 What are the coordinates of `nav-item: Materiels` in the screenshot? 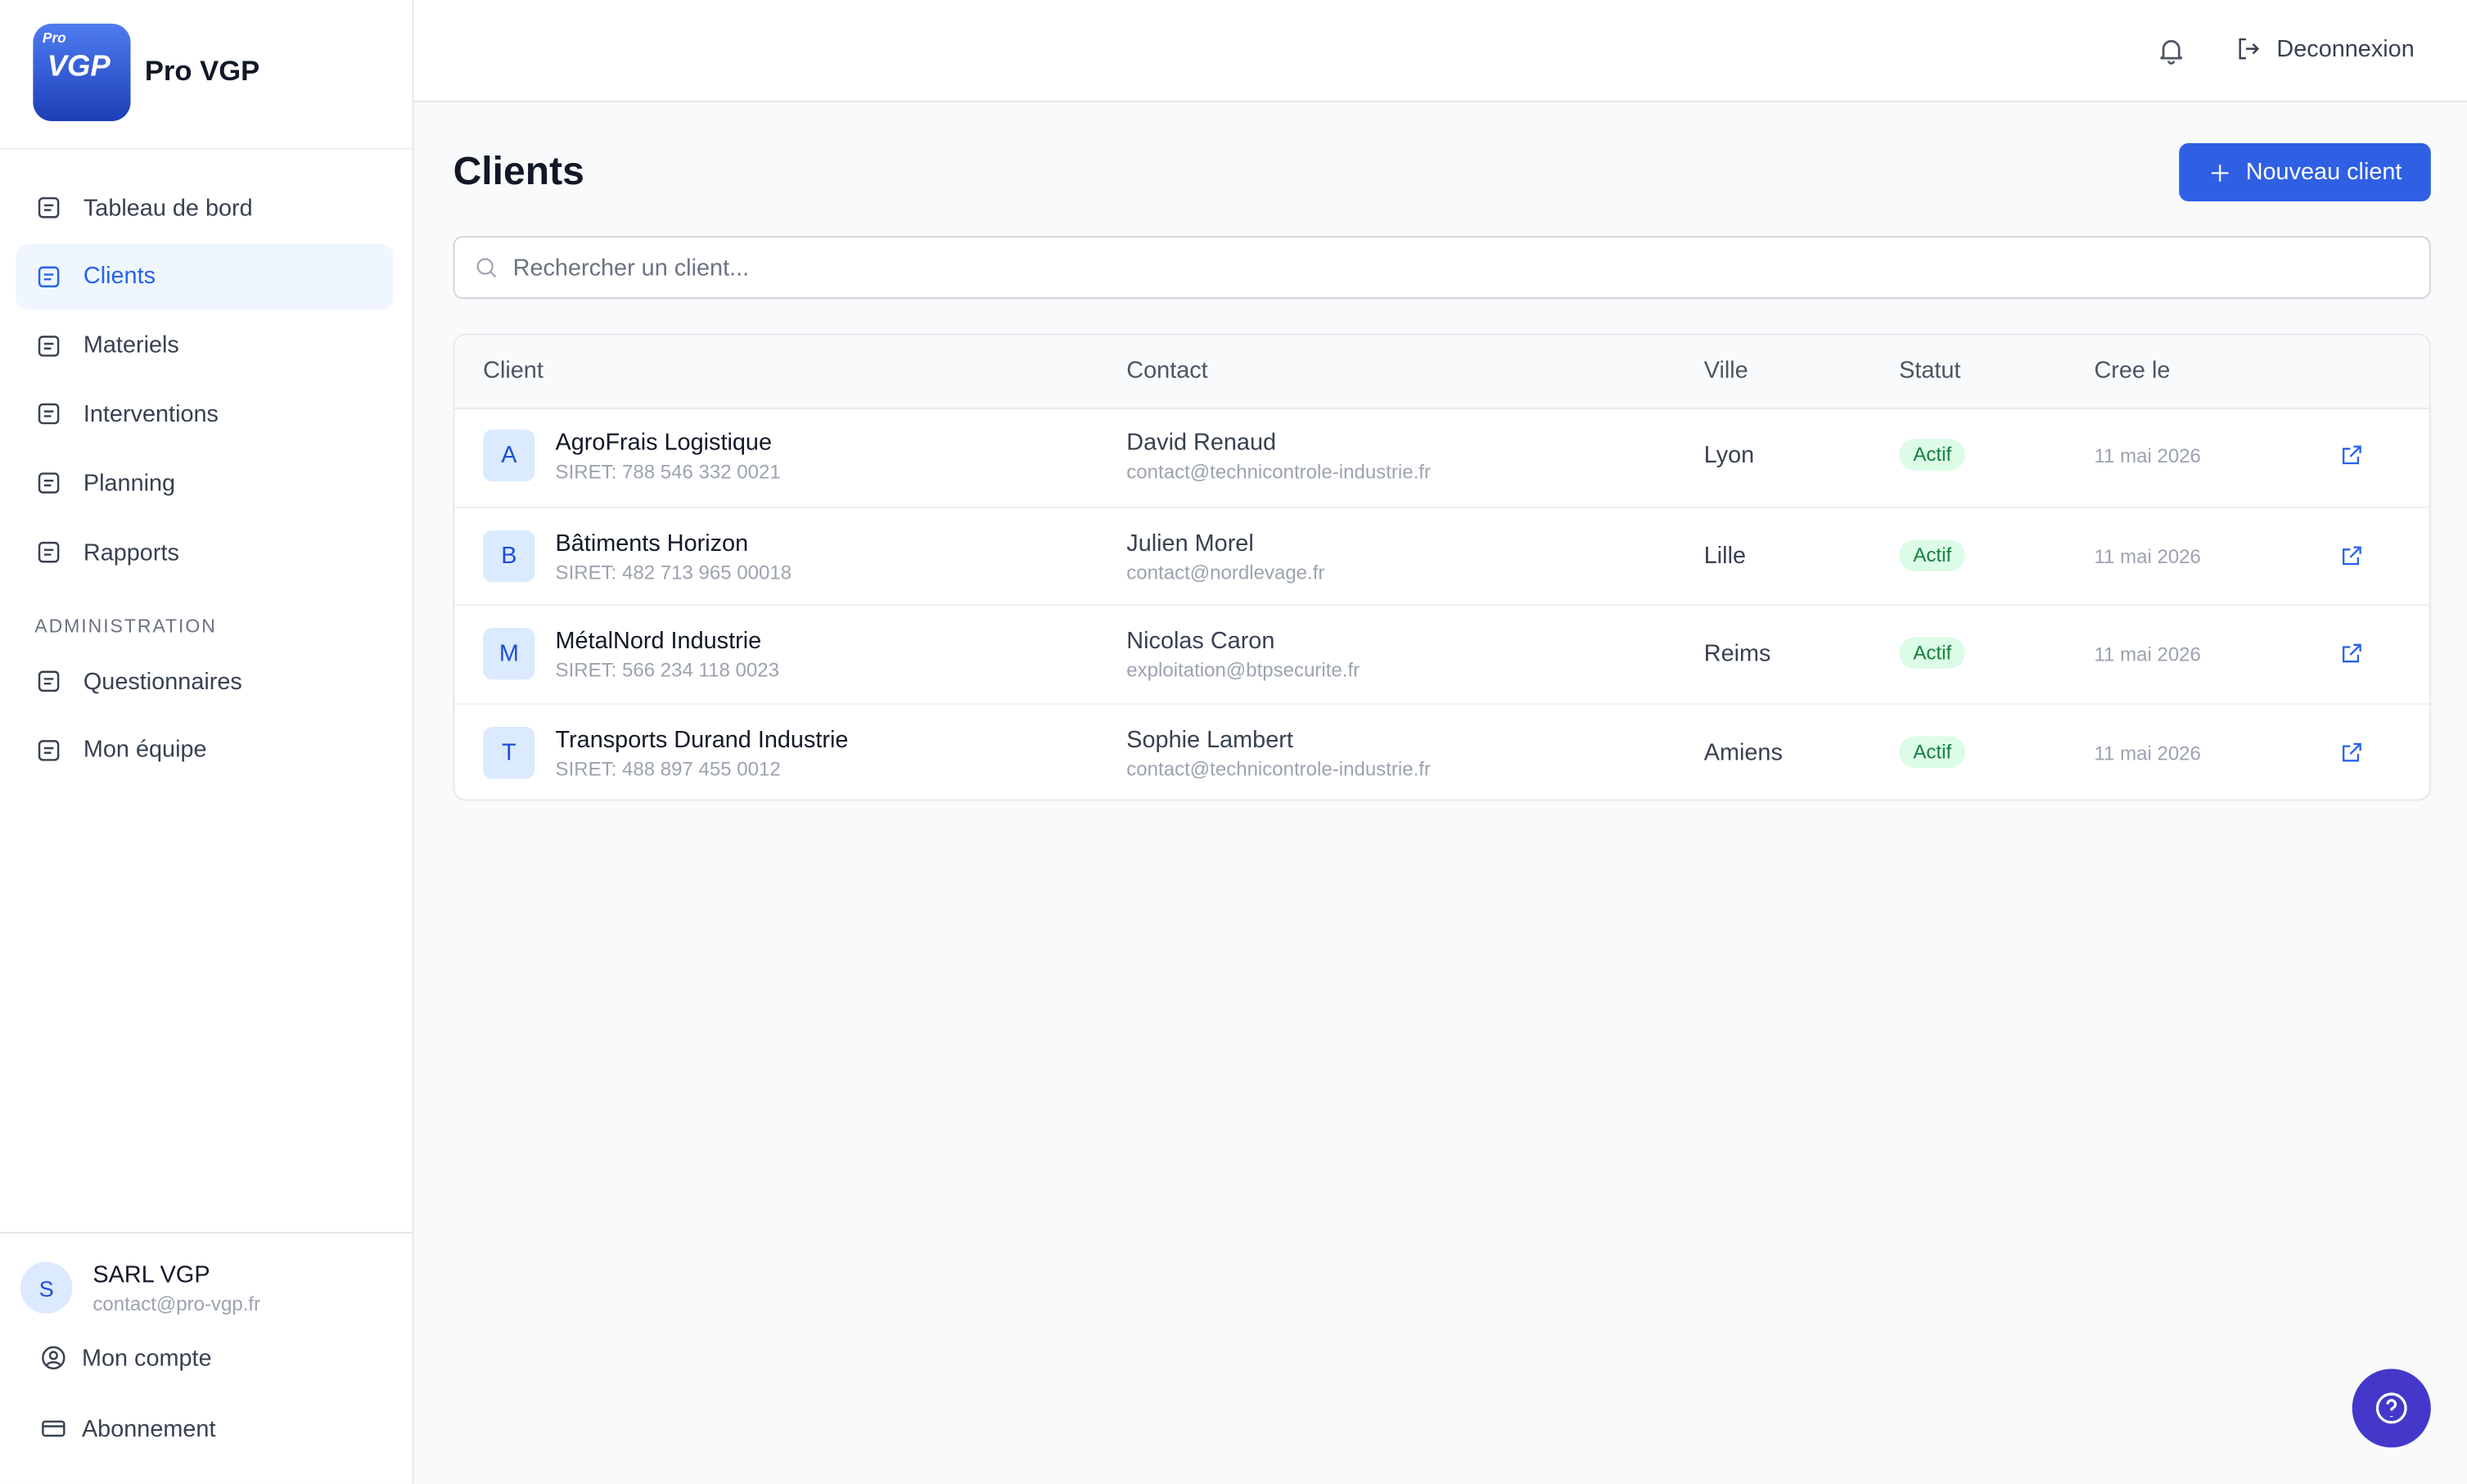 It's located at (204, 346).